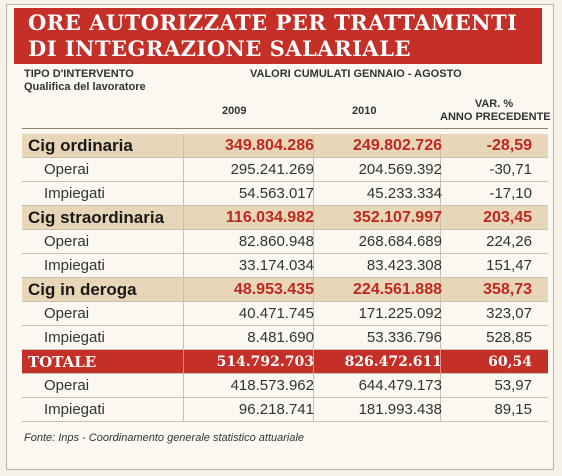 This screenshot has width=562, height=476. What do you see at coordinates (507, 217) in the screenshot?
I see `value-cell: 203,45` at bounding box center [507, 217].